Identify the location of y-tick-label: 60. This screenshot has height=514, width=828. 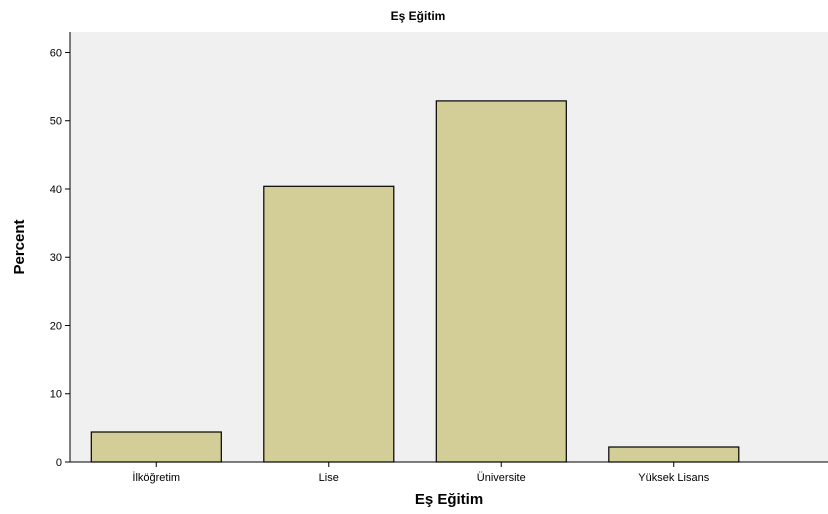
(56, 53).